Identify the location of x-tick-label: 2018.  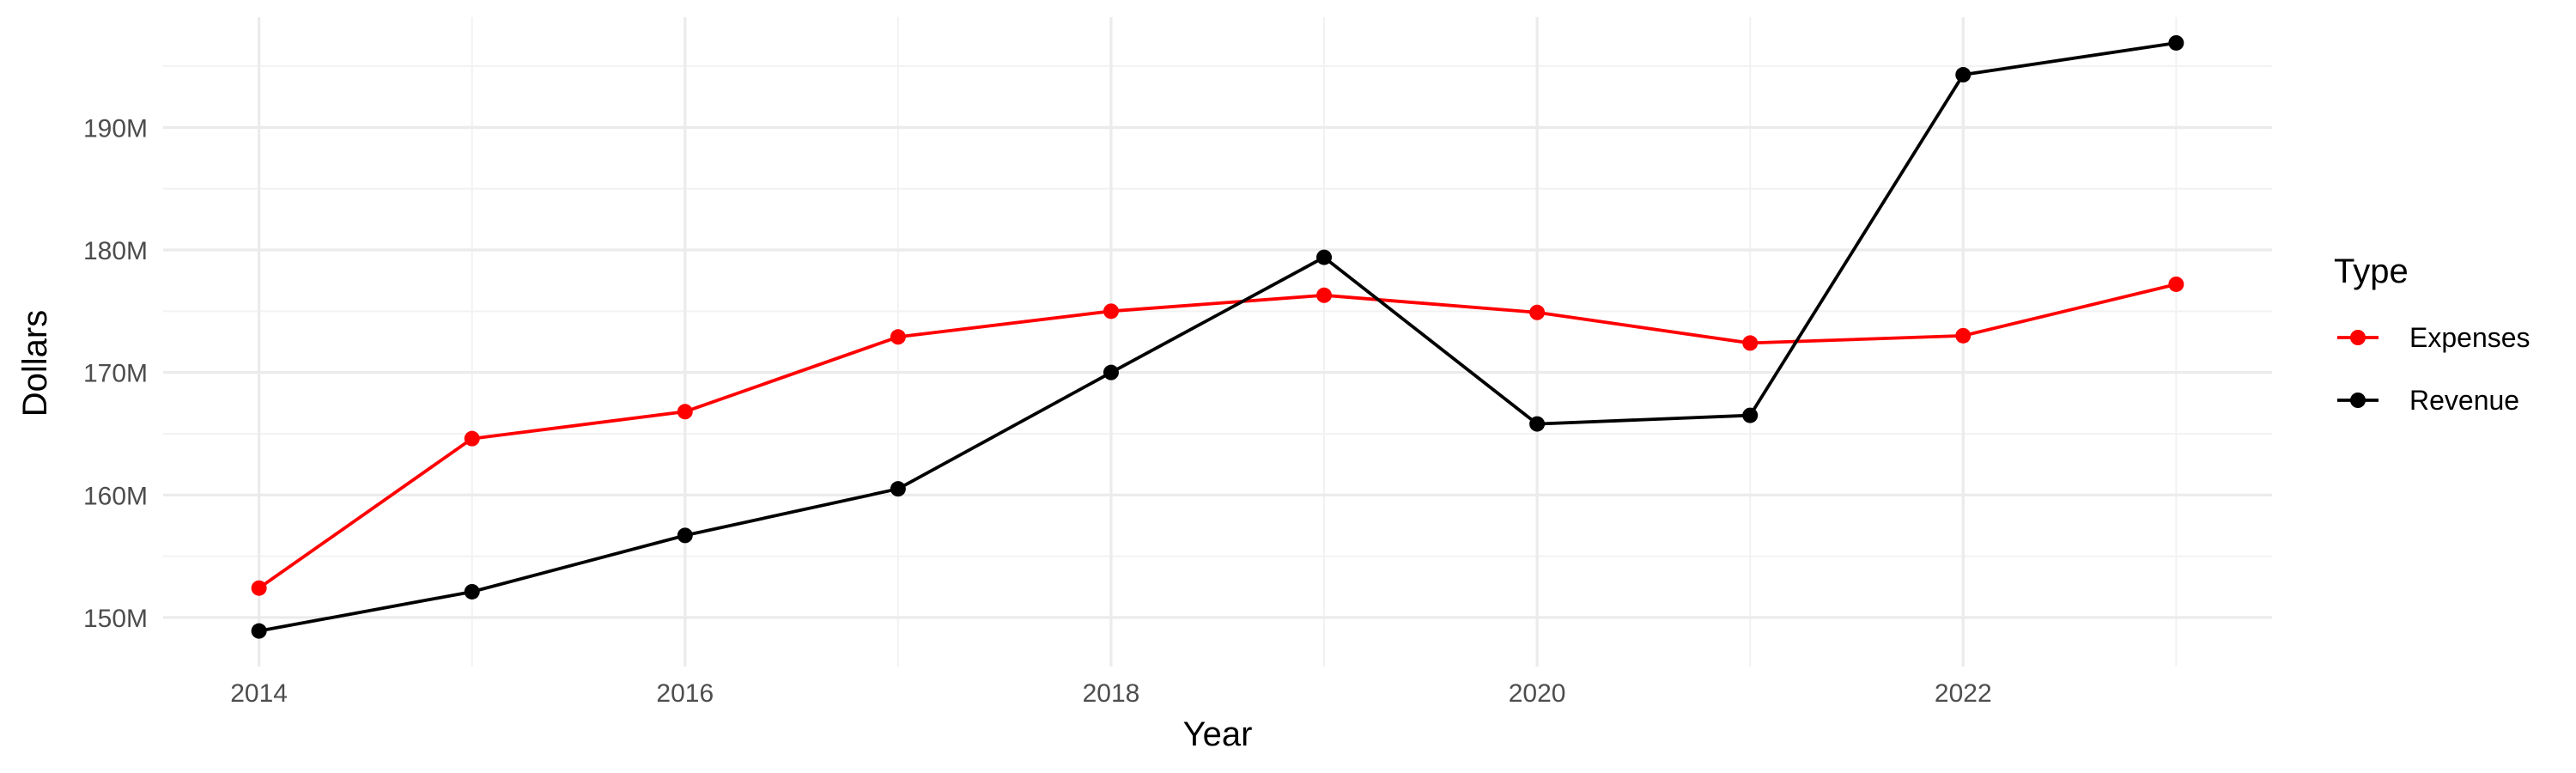
(1111, 693).